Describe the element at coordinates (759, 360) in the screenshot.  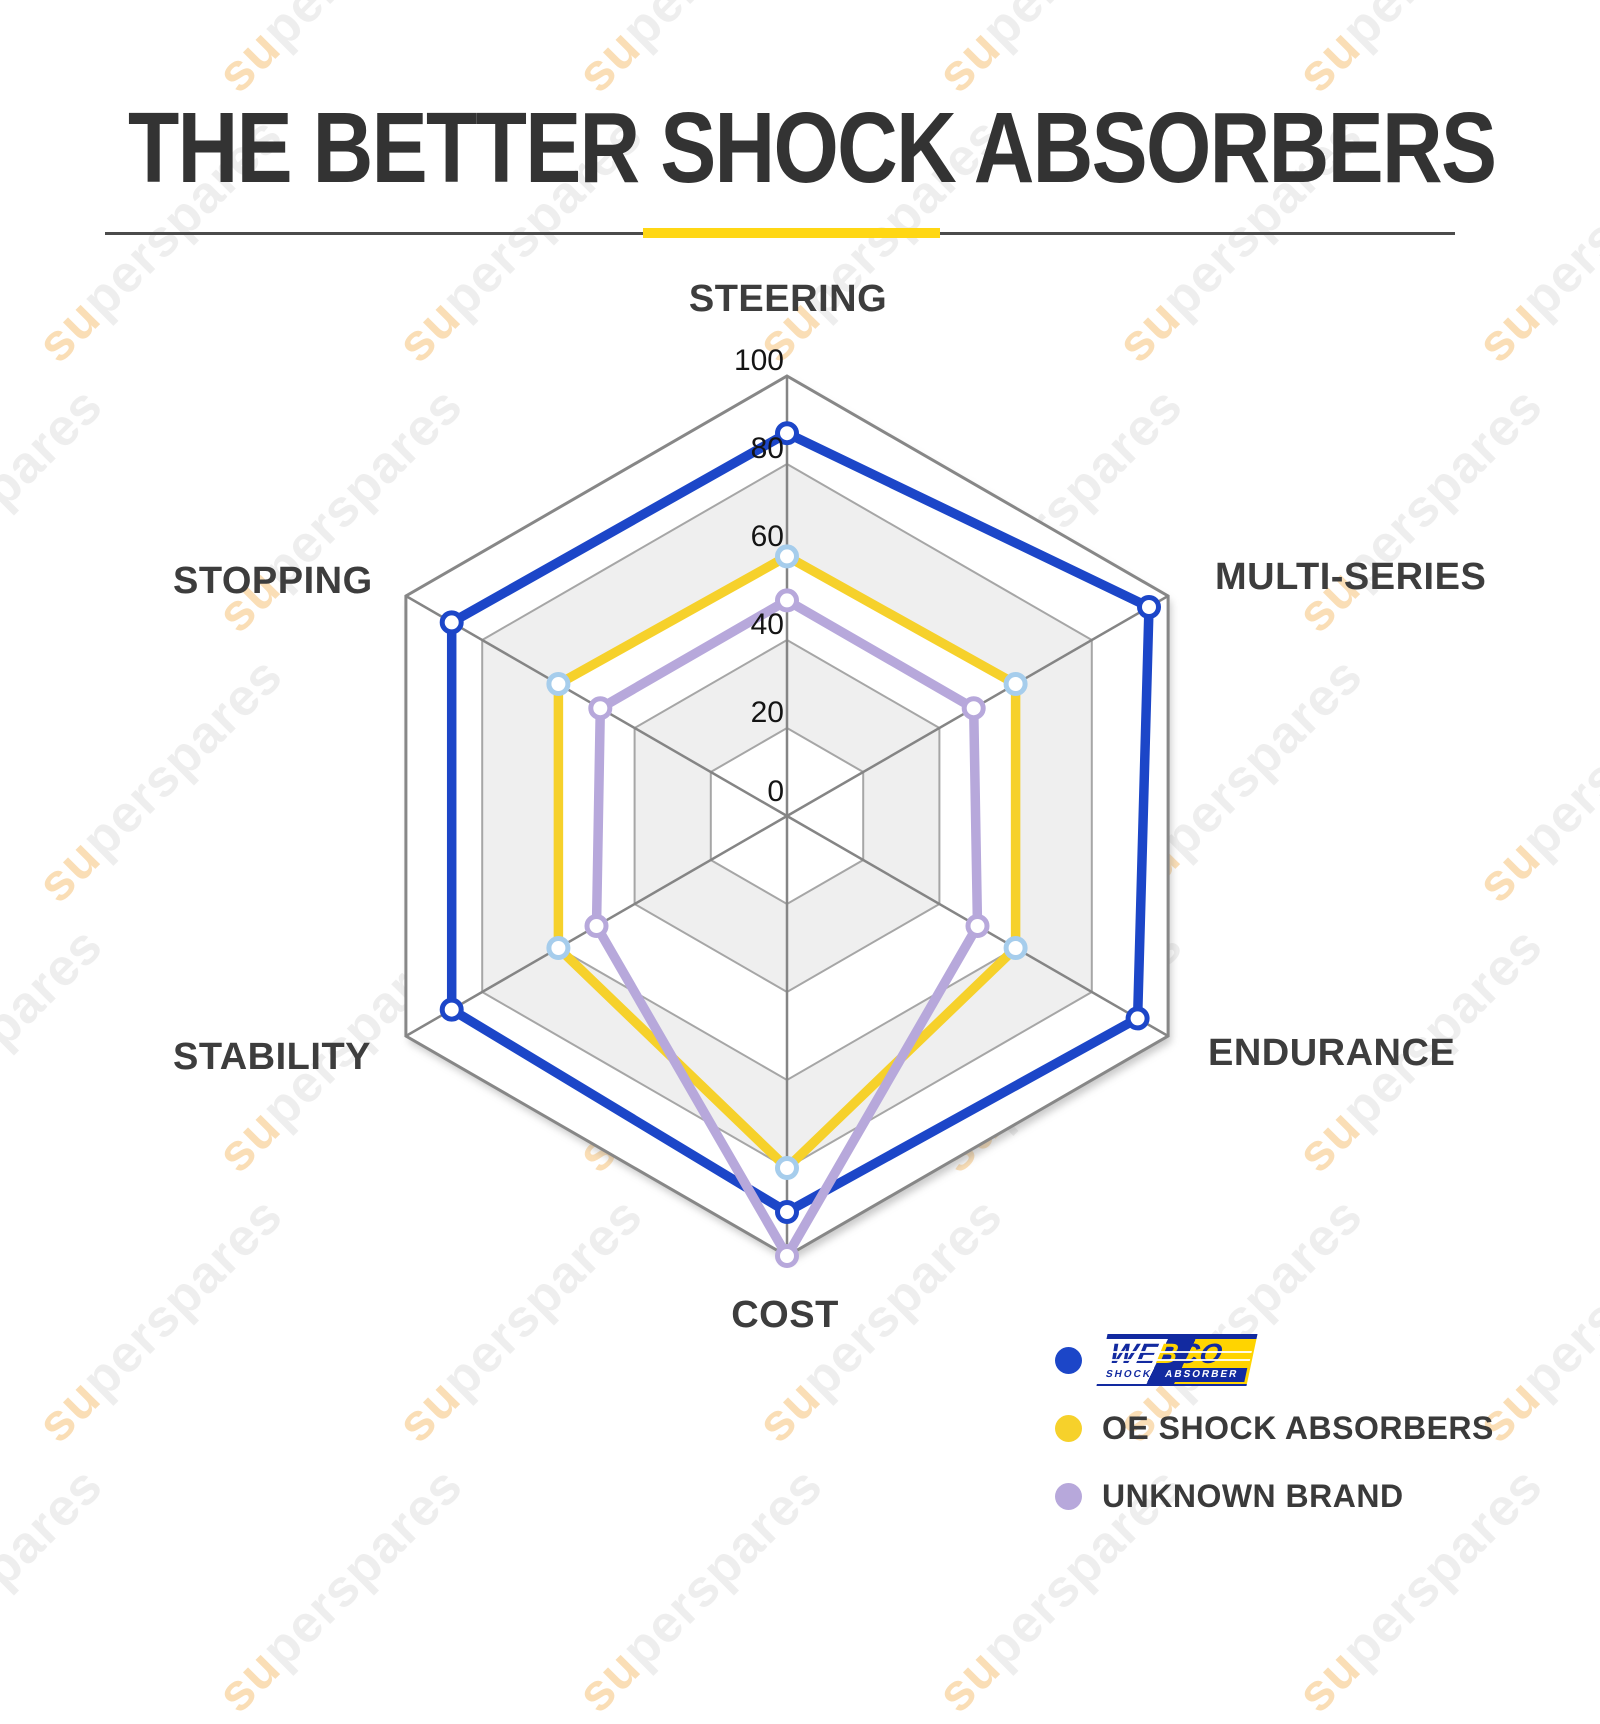
I see `radial-tick-label: 100` at that location.